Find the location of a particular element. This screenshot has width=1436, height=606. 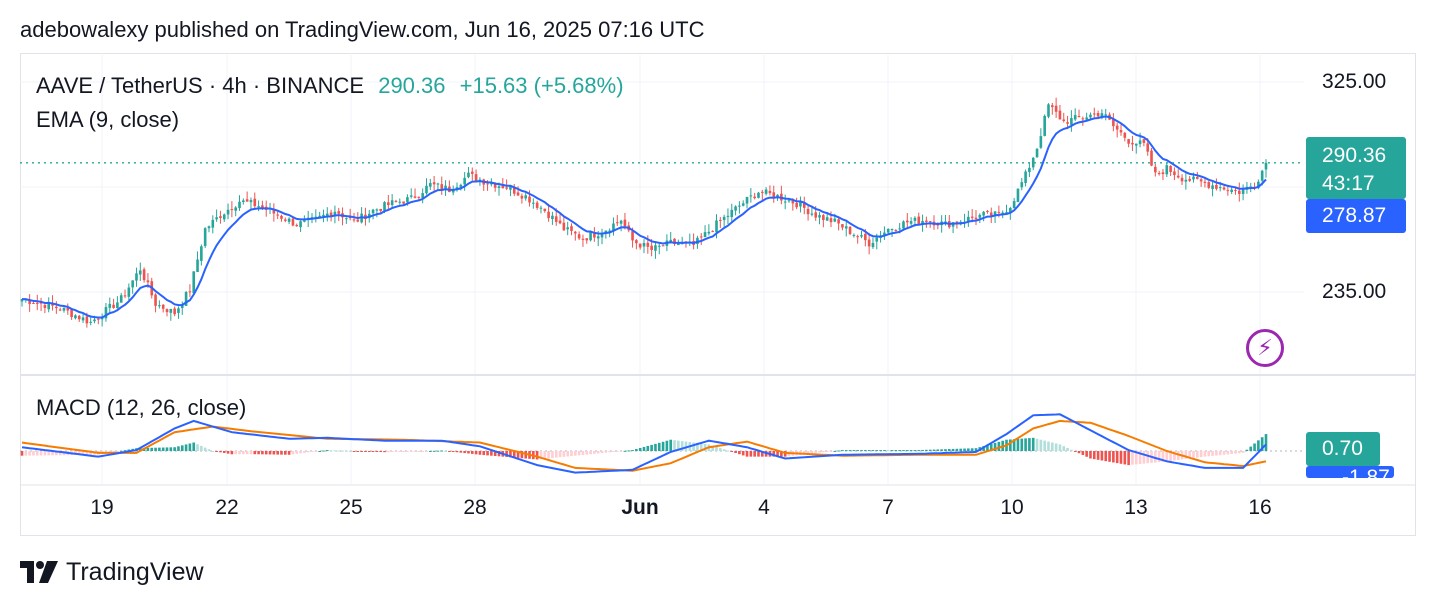

ema-legend: EMA (9, close) is located at coordinates (108, 119).